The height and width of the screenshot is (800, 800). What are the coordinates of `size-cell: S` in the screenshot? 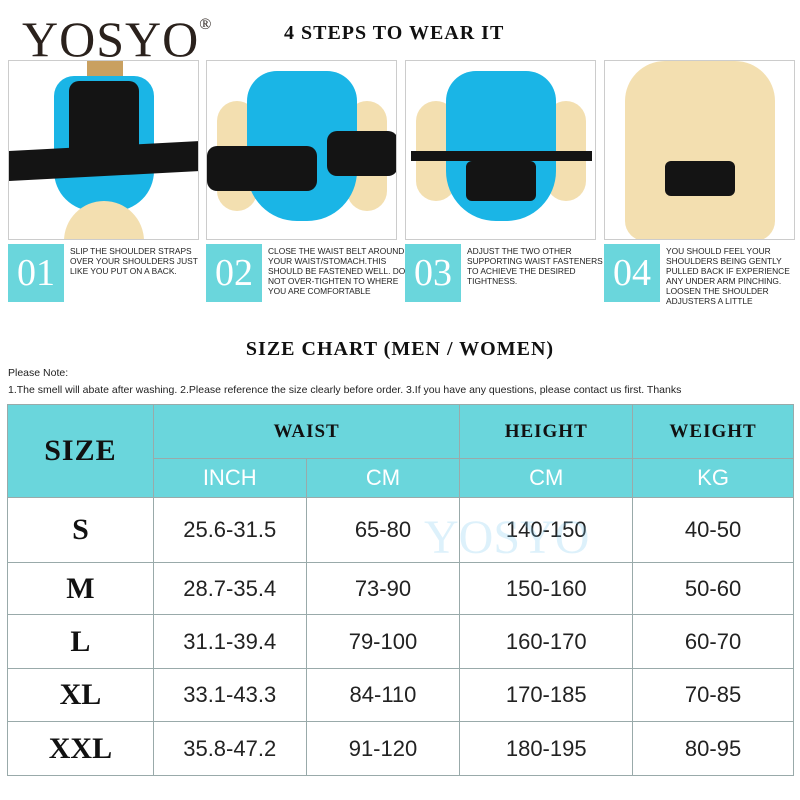 It's located at (80, 530).